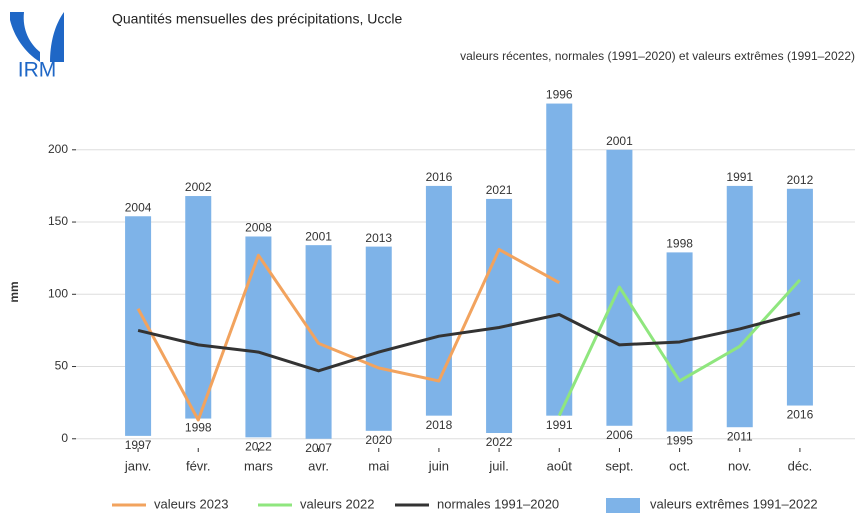  Describe the element at coordinates (58, 149) in the screenshot. I see `y-tick-label: 200` at that location.